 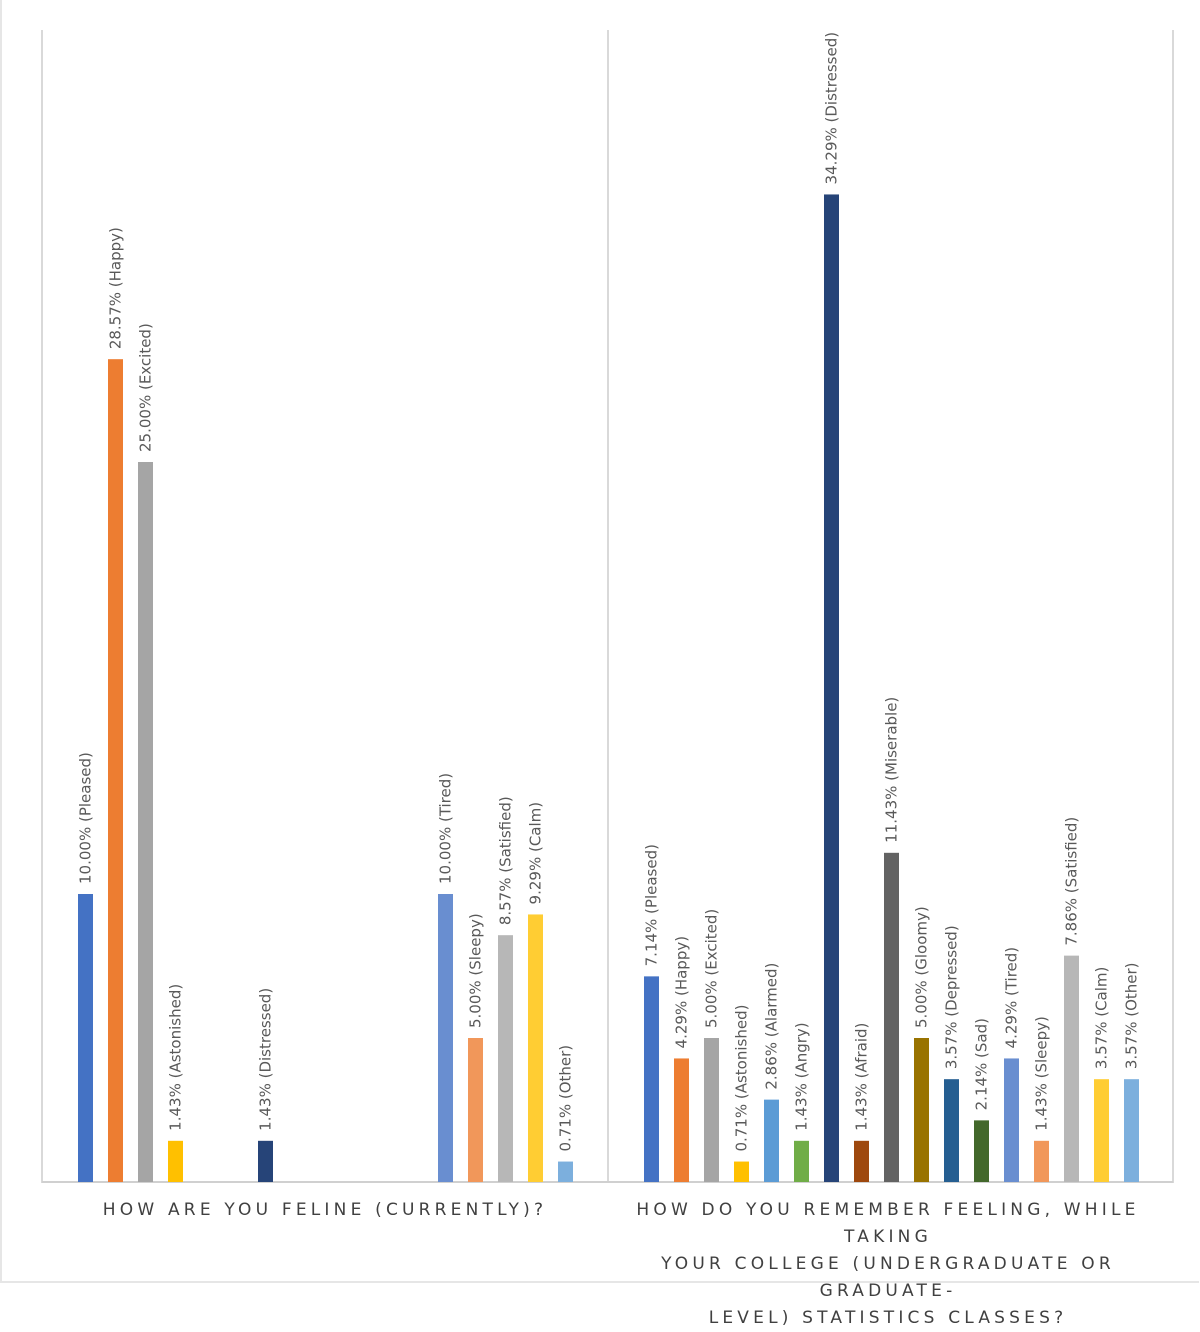 I want to click on left-bar-excited, so click(x=145, y=822).